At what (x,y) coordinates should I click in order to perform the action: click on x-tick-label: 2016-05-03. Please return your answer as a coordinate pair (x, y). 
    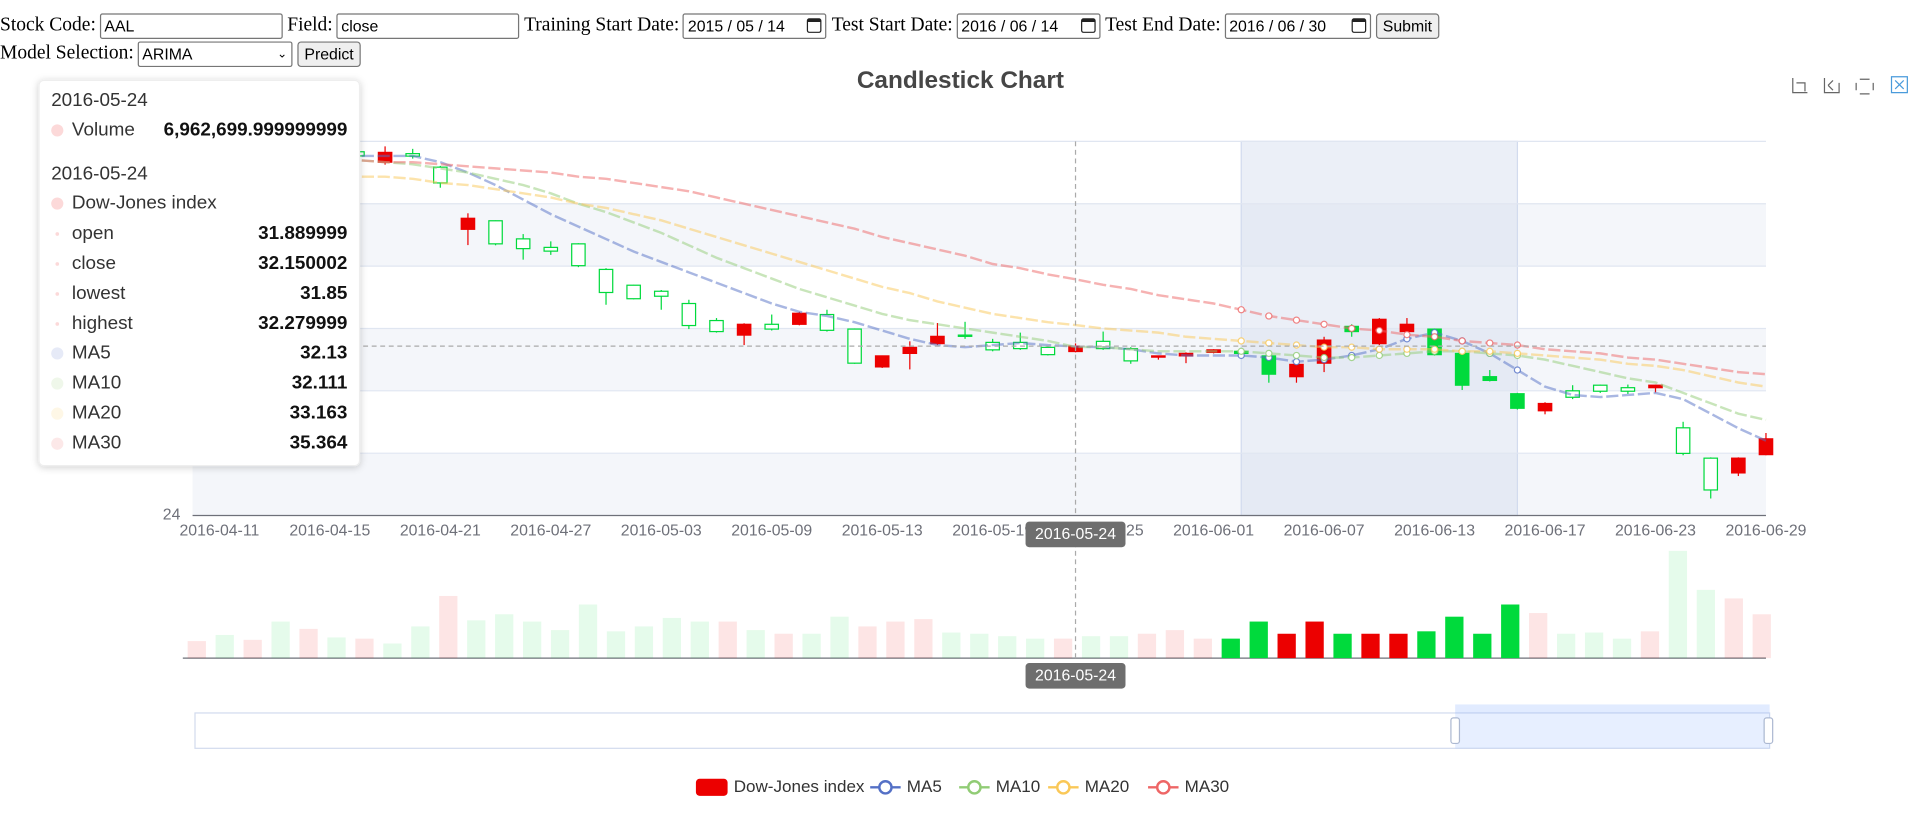
    Looking at the image, I should click on (661, 531).